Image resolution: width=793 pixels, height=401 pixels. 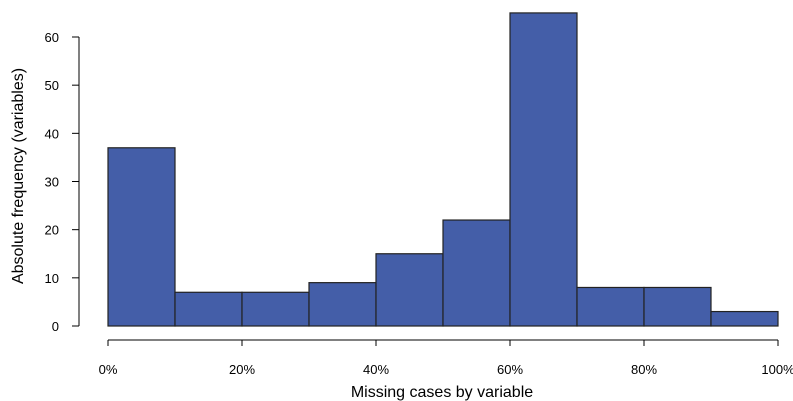 What do you see at coordinates (52, 230) in the screenshot?
I see `y-tick-label: 20` at bounding box center [52, 230].